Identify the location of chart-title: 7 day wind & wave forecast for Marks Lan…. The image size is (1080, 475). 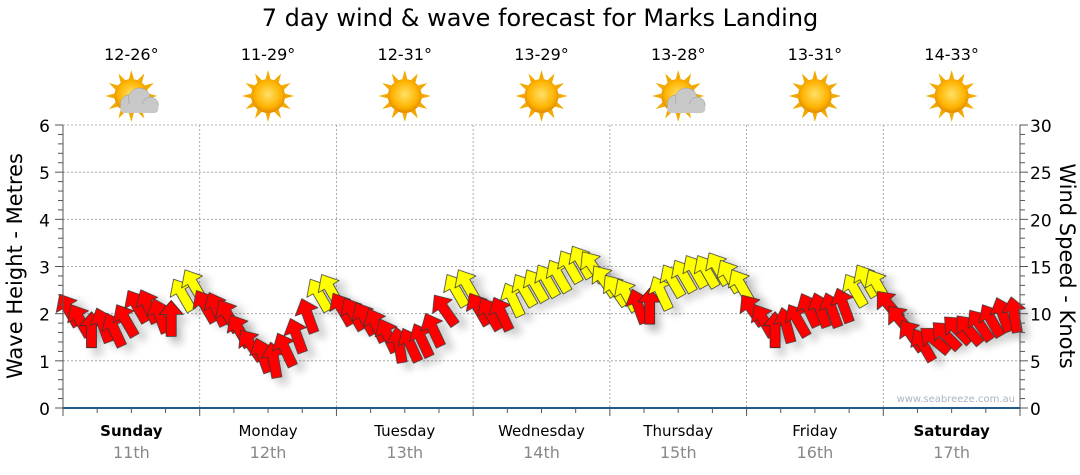
(540, 18).